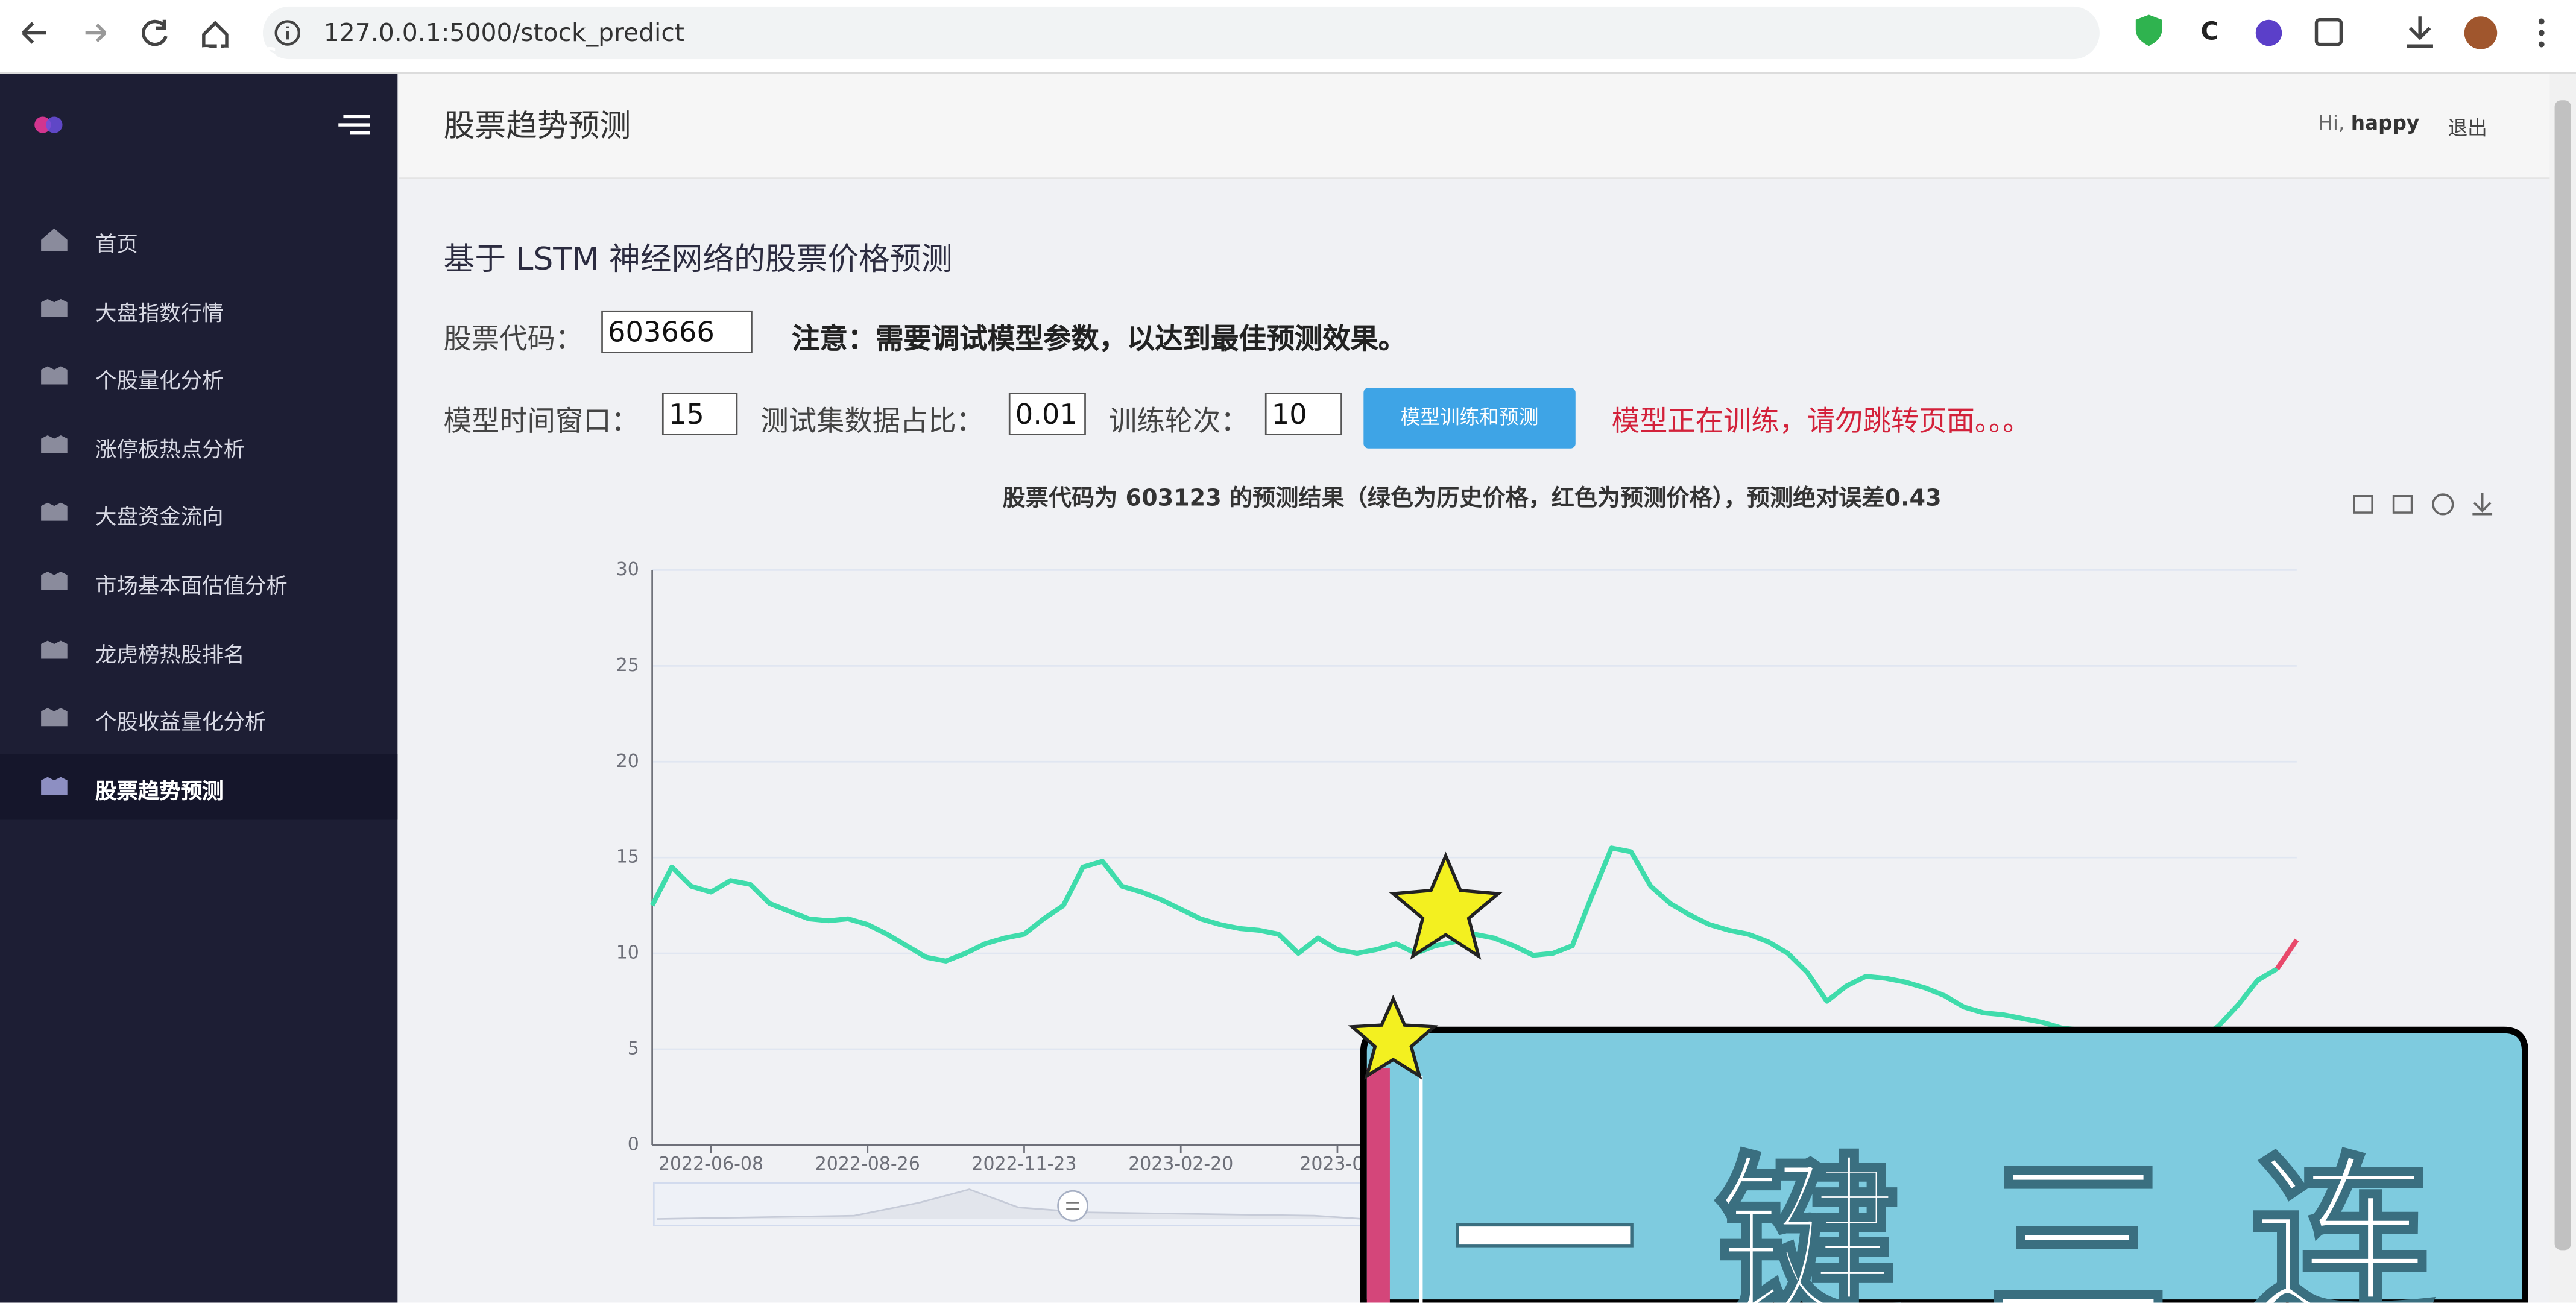 The height and width of the screenshot is (1303, 2576). I want to click on y-tick-label: 0, so click(633, 1144).